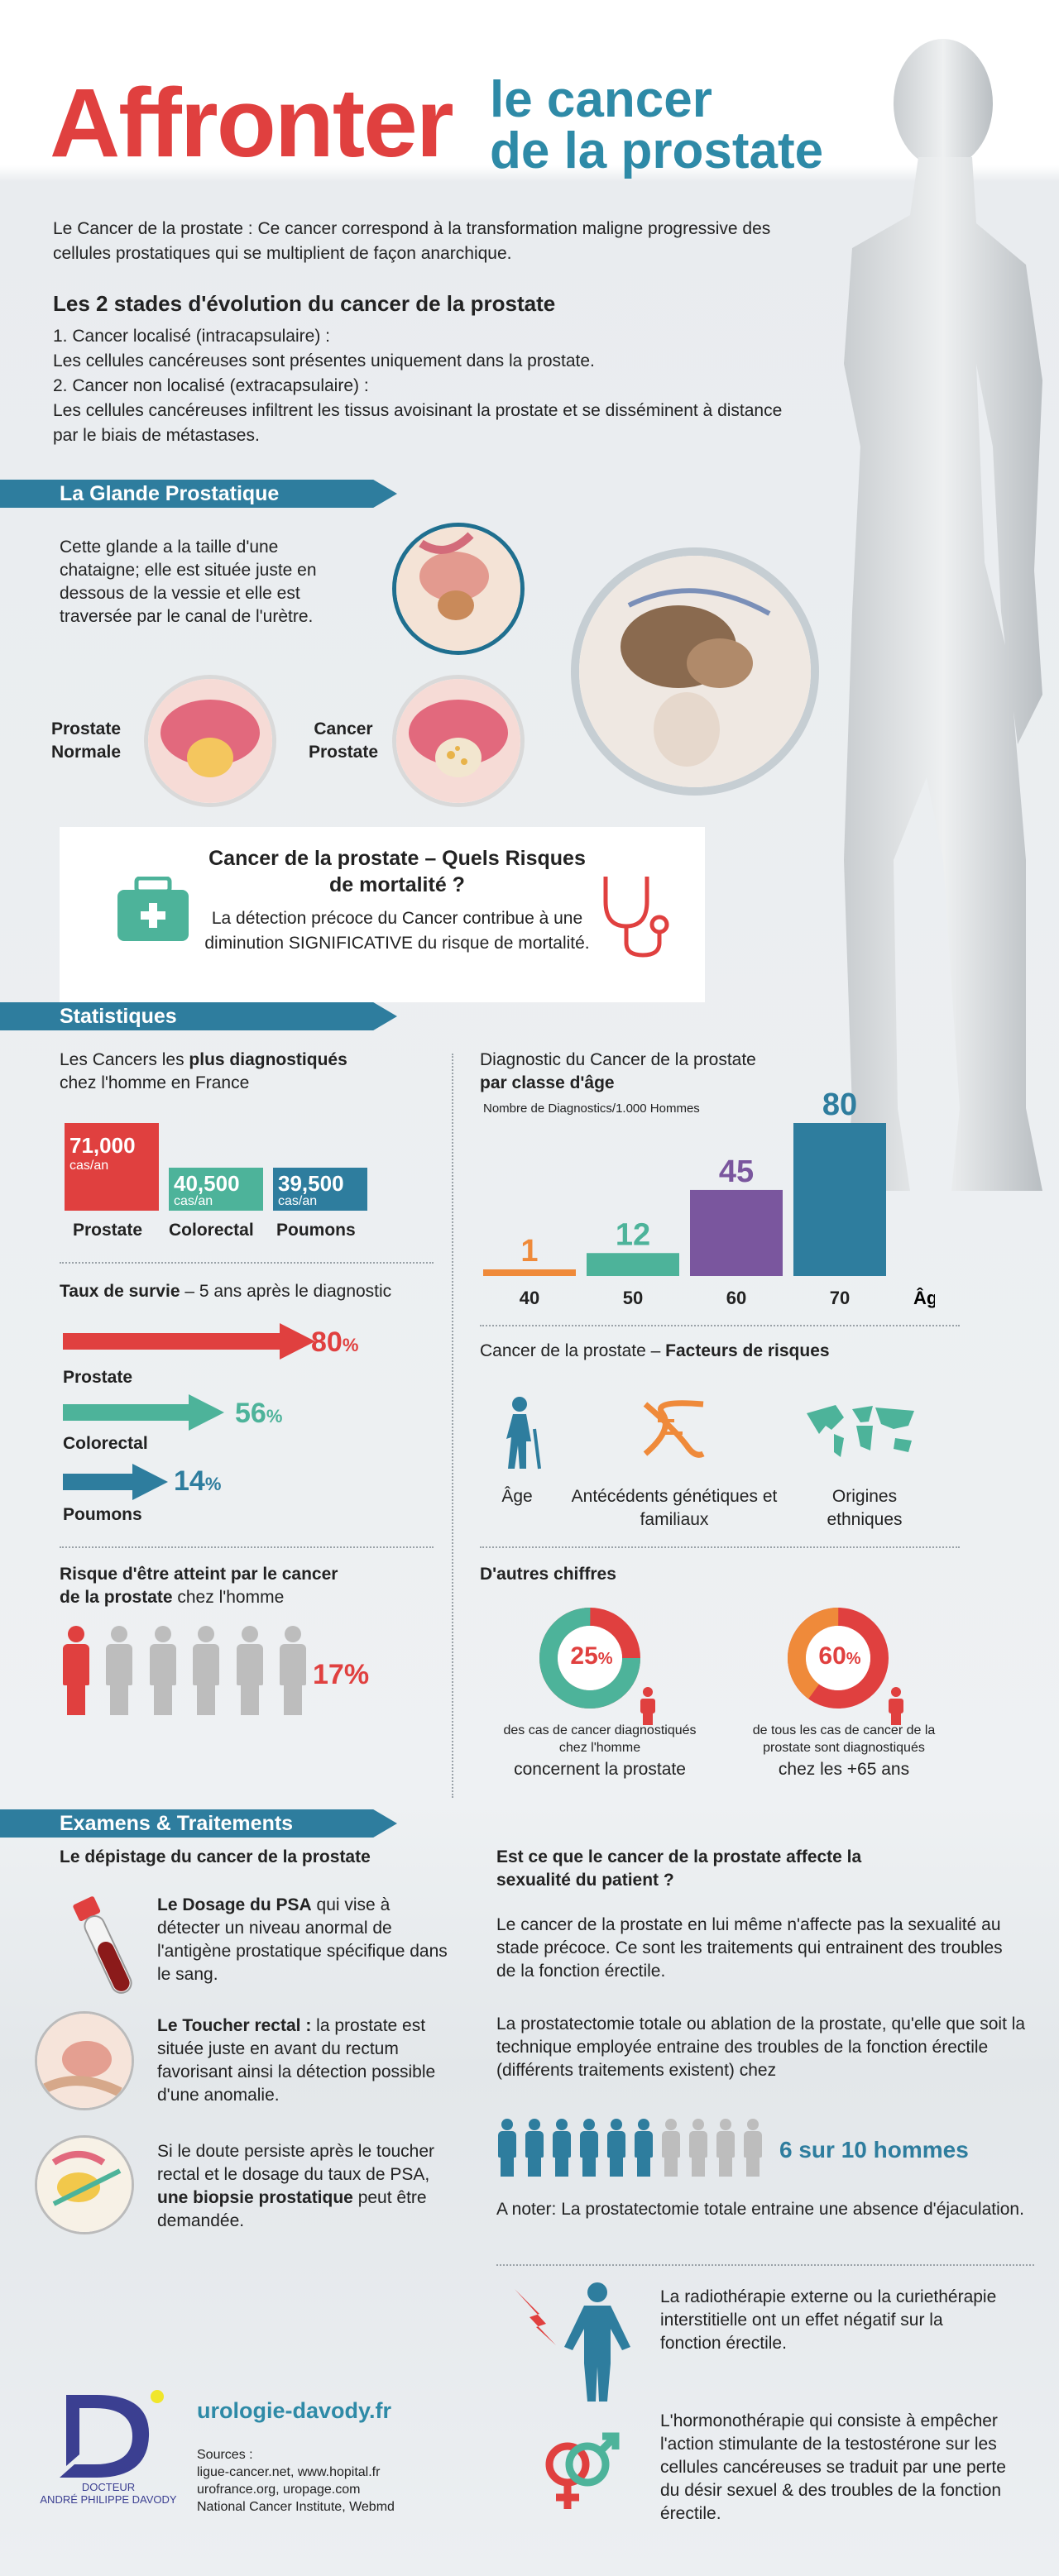 This screenshot has height=2576, width=1059. What do you see at coordinates (657, 125) in the screenshot?
I see `page-subtitle: le cancer de la prostate` at bounding box center [657, 125].